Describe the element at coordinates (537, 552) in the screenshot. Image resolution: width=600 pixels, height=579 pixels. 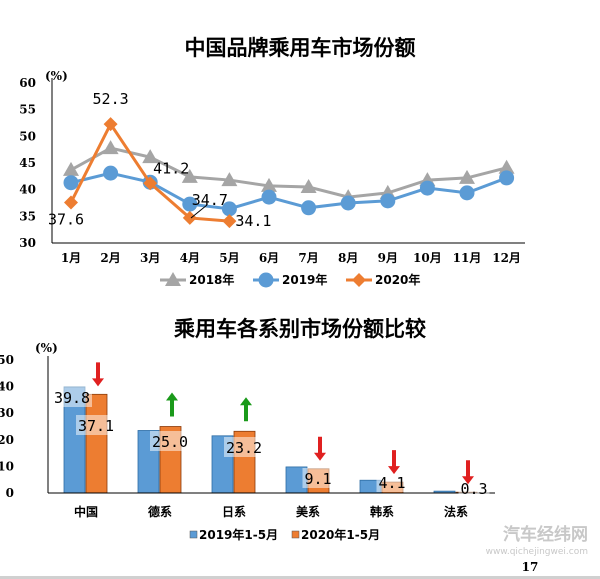
I see `watermark-url: www.qichejingwei.com` at that location.